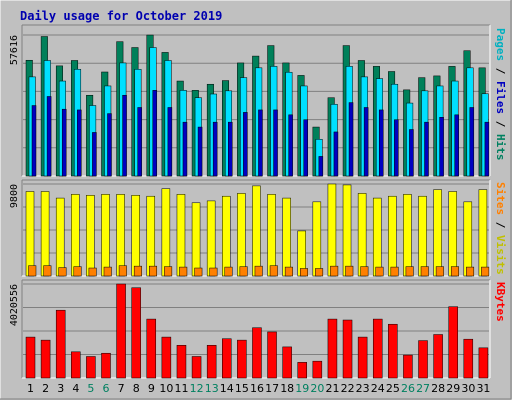 The width and height of the screenshot is (512, 400). Describe the element at coordinates (483, 388) in the screenshot. I see `x-tick-label: 31` at that location.